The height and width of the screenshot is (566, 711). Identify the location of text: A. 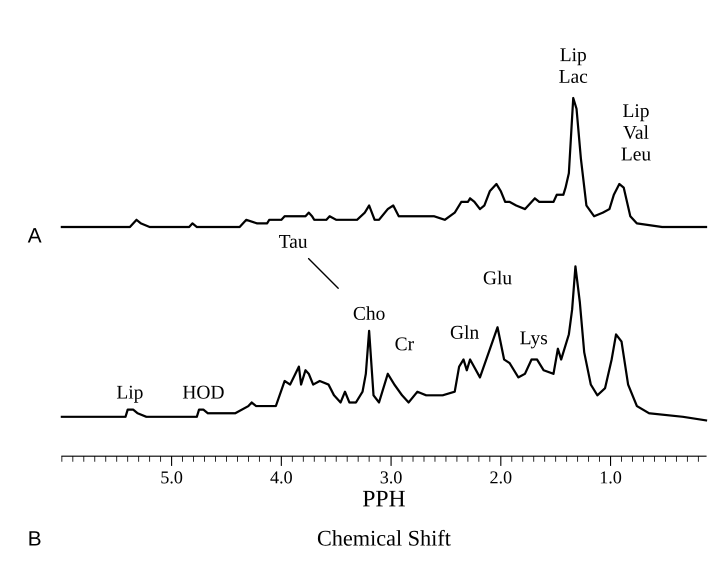
(35, 235).